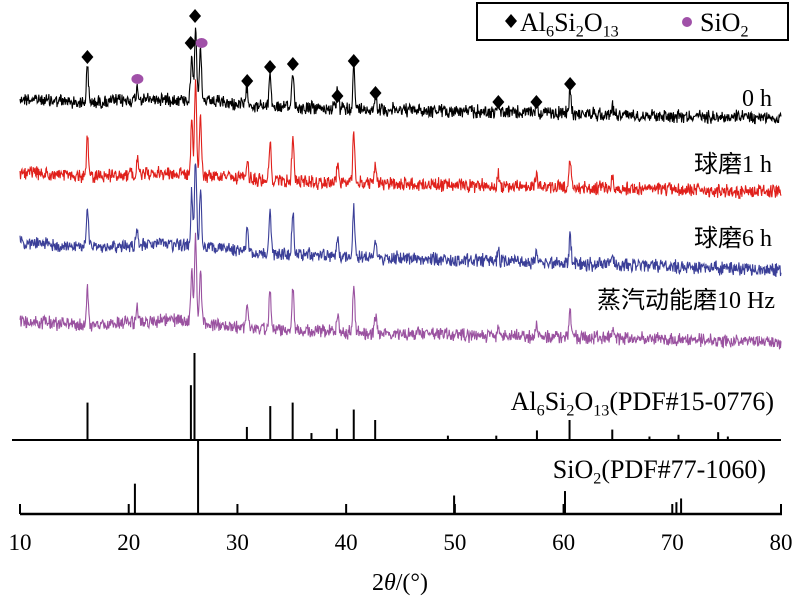 This screenshot has height=609, width=797. I want to click on x-tick-label: 20, so click(128, 542).